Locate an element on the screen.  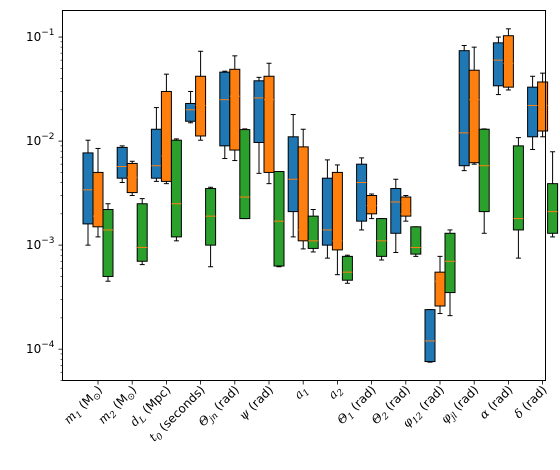
x-tick-label-subscript: 0 is located at coordinates (160, 436).